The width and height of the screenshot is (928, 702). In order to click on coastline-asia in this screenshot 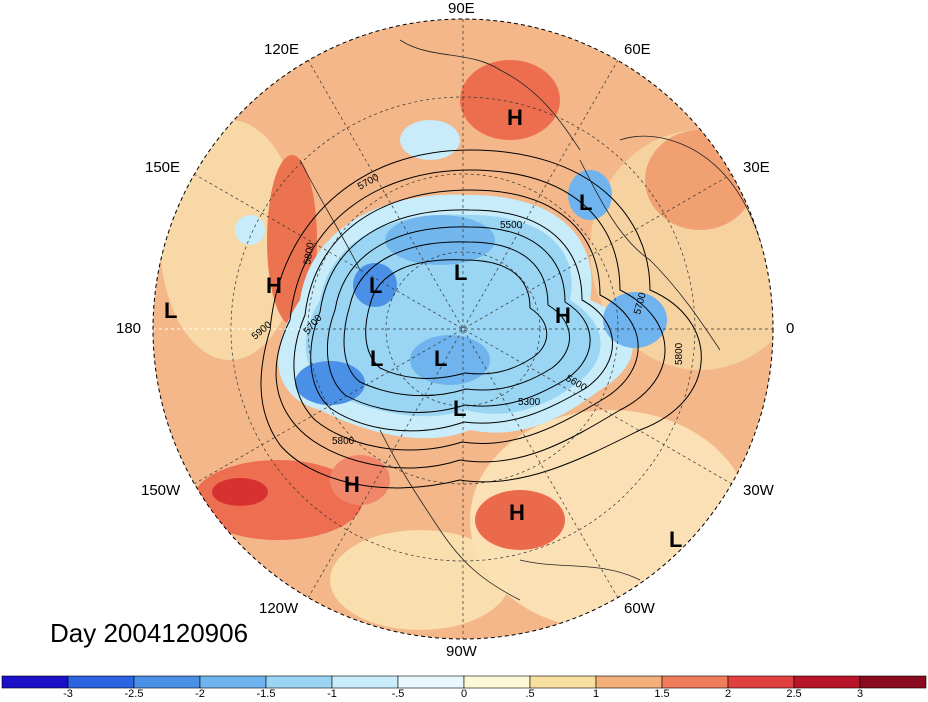, I will do `click(490, 95)`.